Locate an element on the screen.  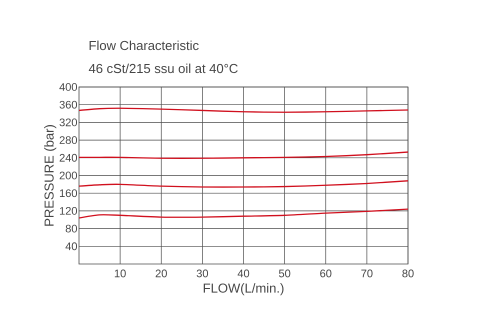
x-axis-title: FLOW(L/min.) is located at coordinates (244, 289).